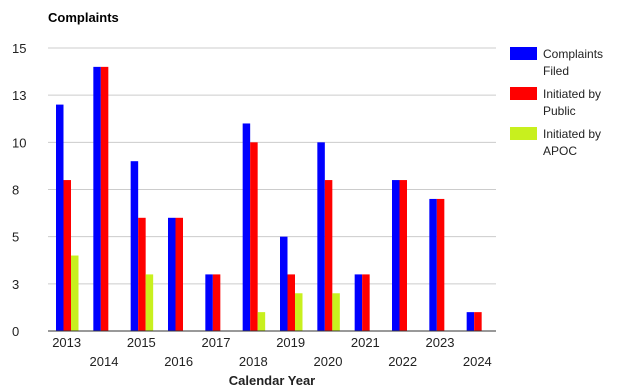 This screenshot has height=390, width=626. What do you see at coordinates (272, 380) in the screenshot?
I see `x-axis-title: Calendar Year` at bounding box center [272, 380].